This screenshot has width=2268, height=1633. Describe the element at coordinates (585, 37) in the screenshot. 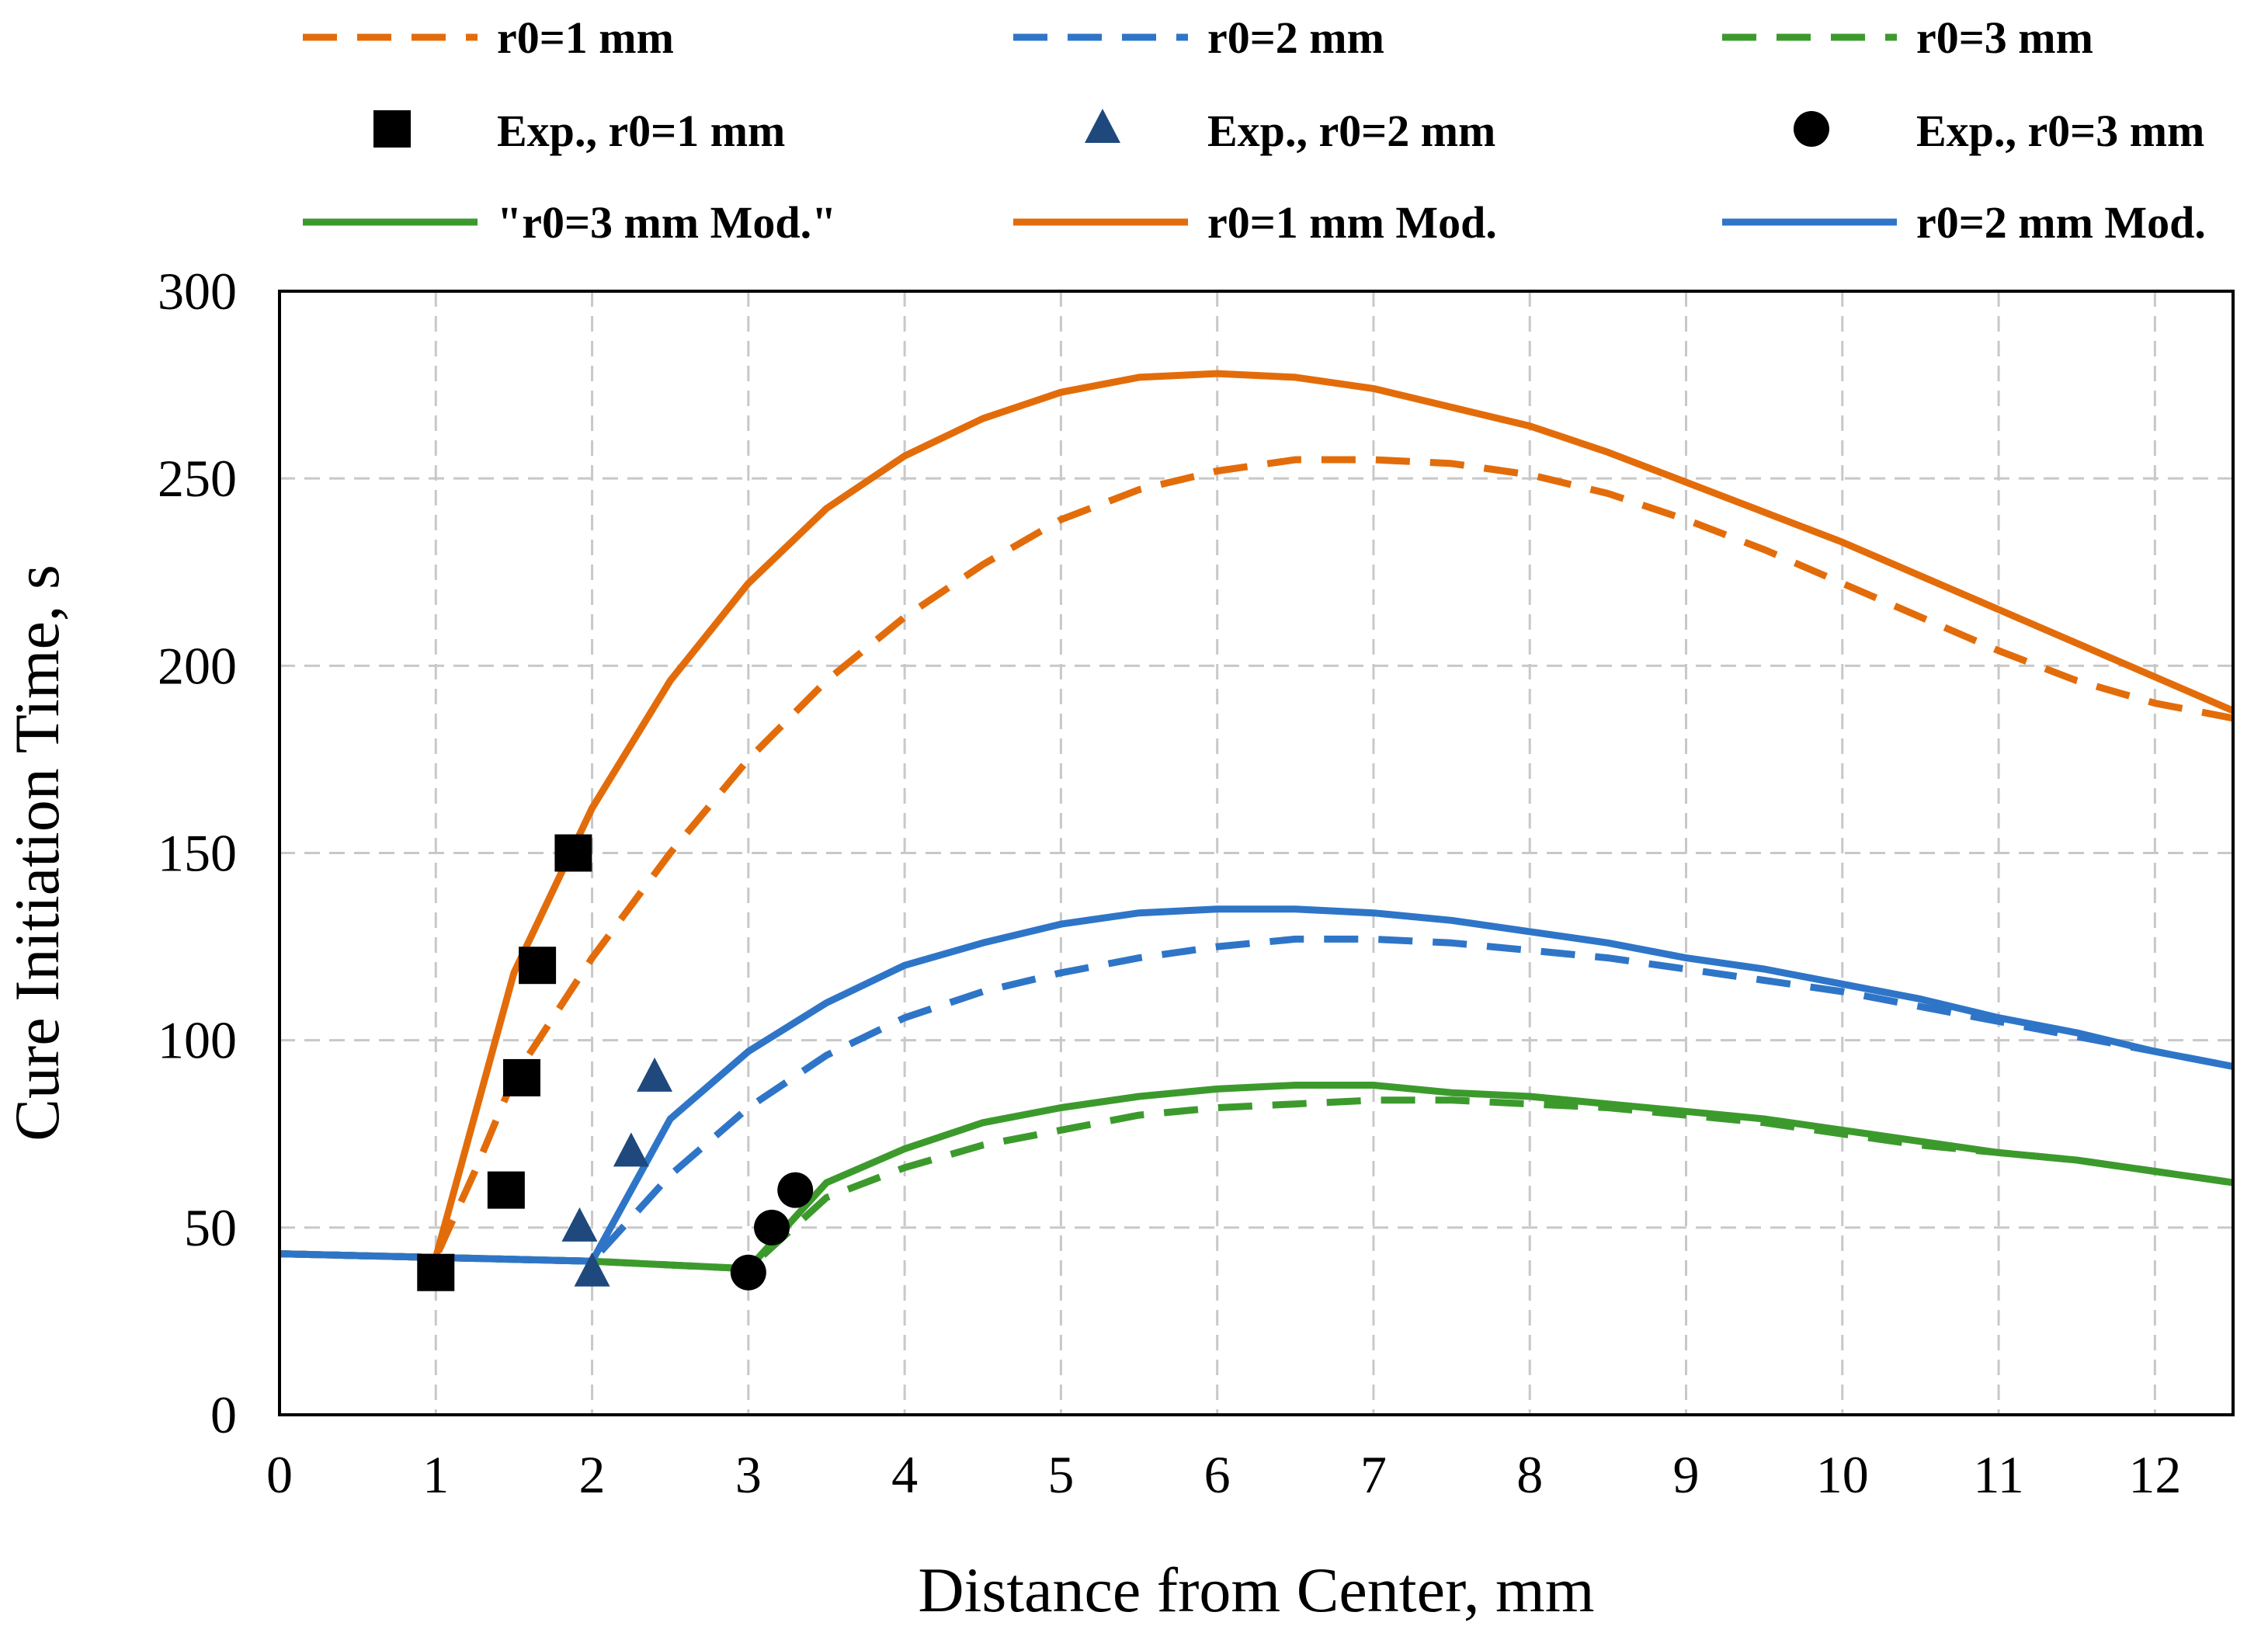

I see `legend-label: r0=1 mm` at that location.